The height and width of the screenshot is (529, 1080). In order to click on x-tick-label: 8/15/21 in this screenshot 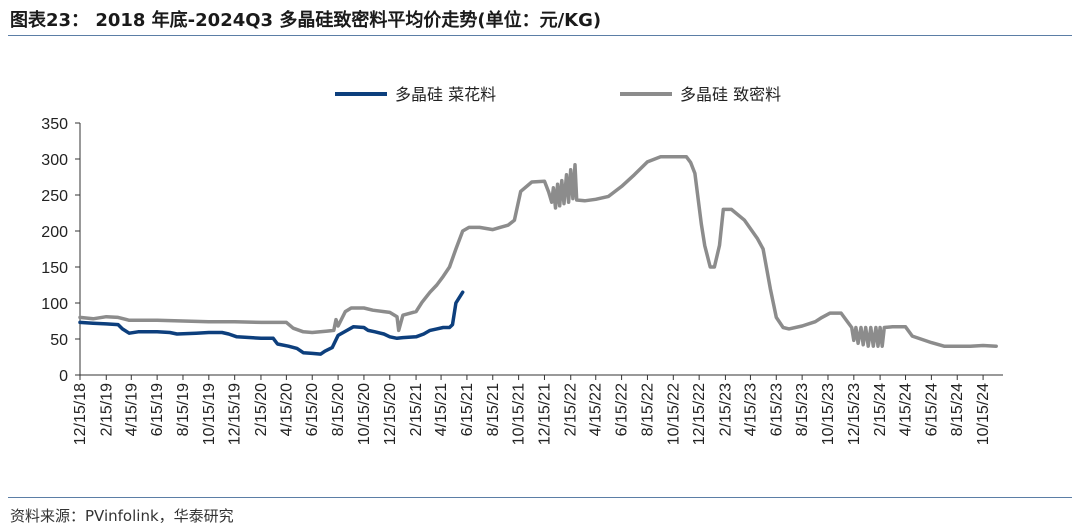, I will do `click(493, 409)`.